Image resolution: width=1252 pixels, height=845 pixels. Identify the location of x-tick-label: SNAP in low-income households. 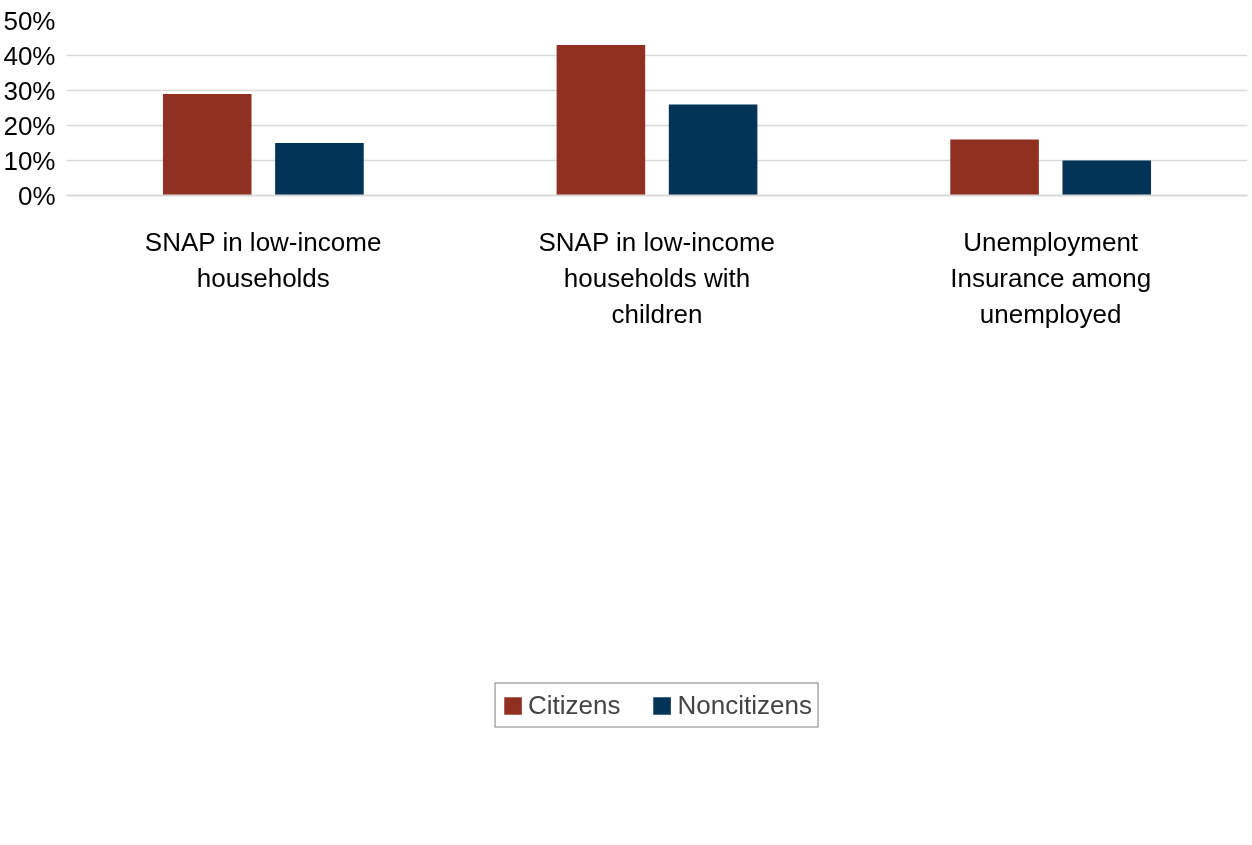
(263, 259).